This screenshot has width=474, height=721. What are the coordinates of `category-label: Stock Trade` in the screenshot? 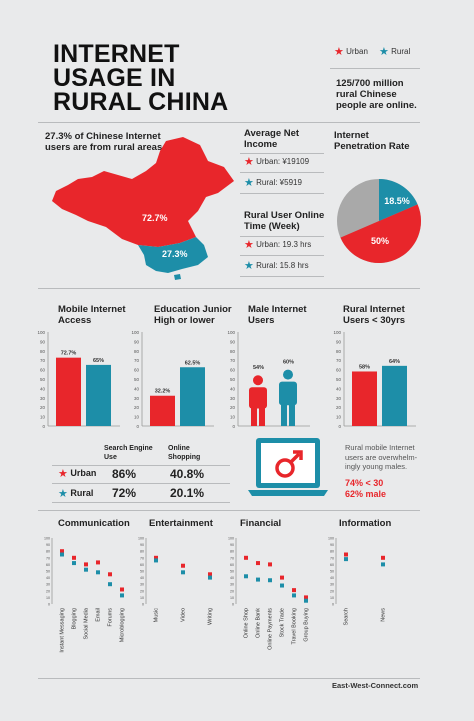 It's located at (283, 622).